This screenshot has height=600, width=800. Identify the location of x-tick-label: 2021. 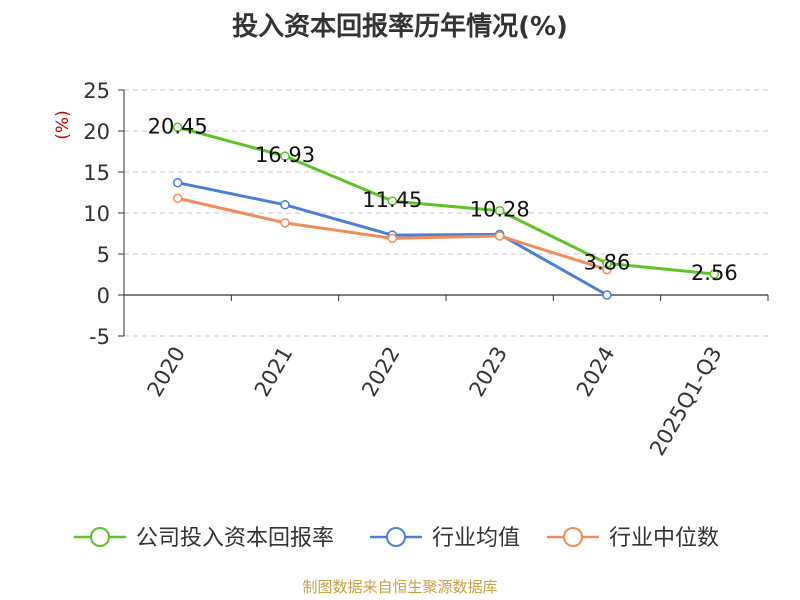
(274, 372).